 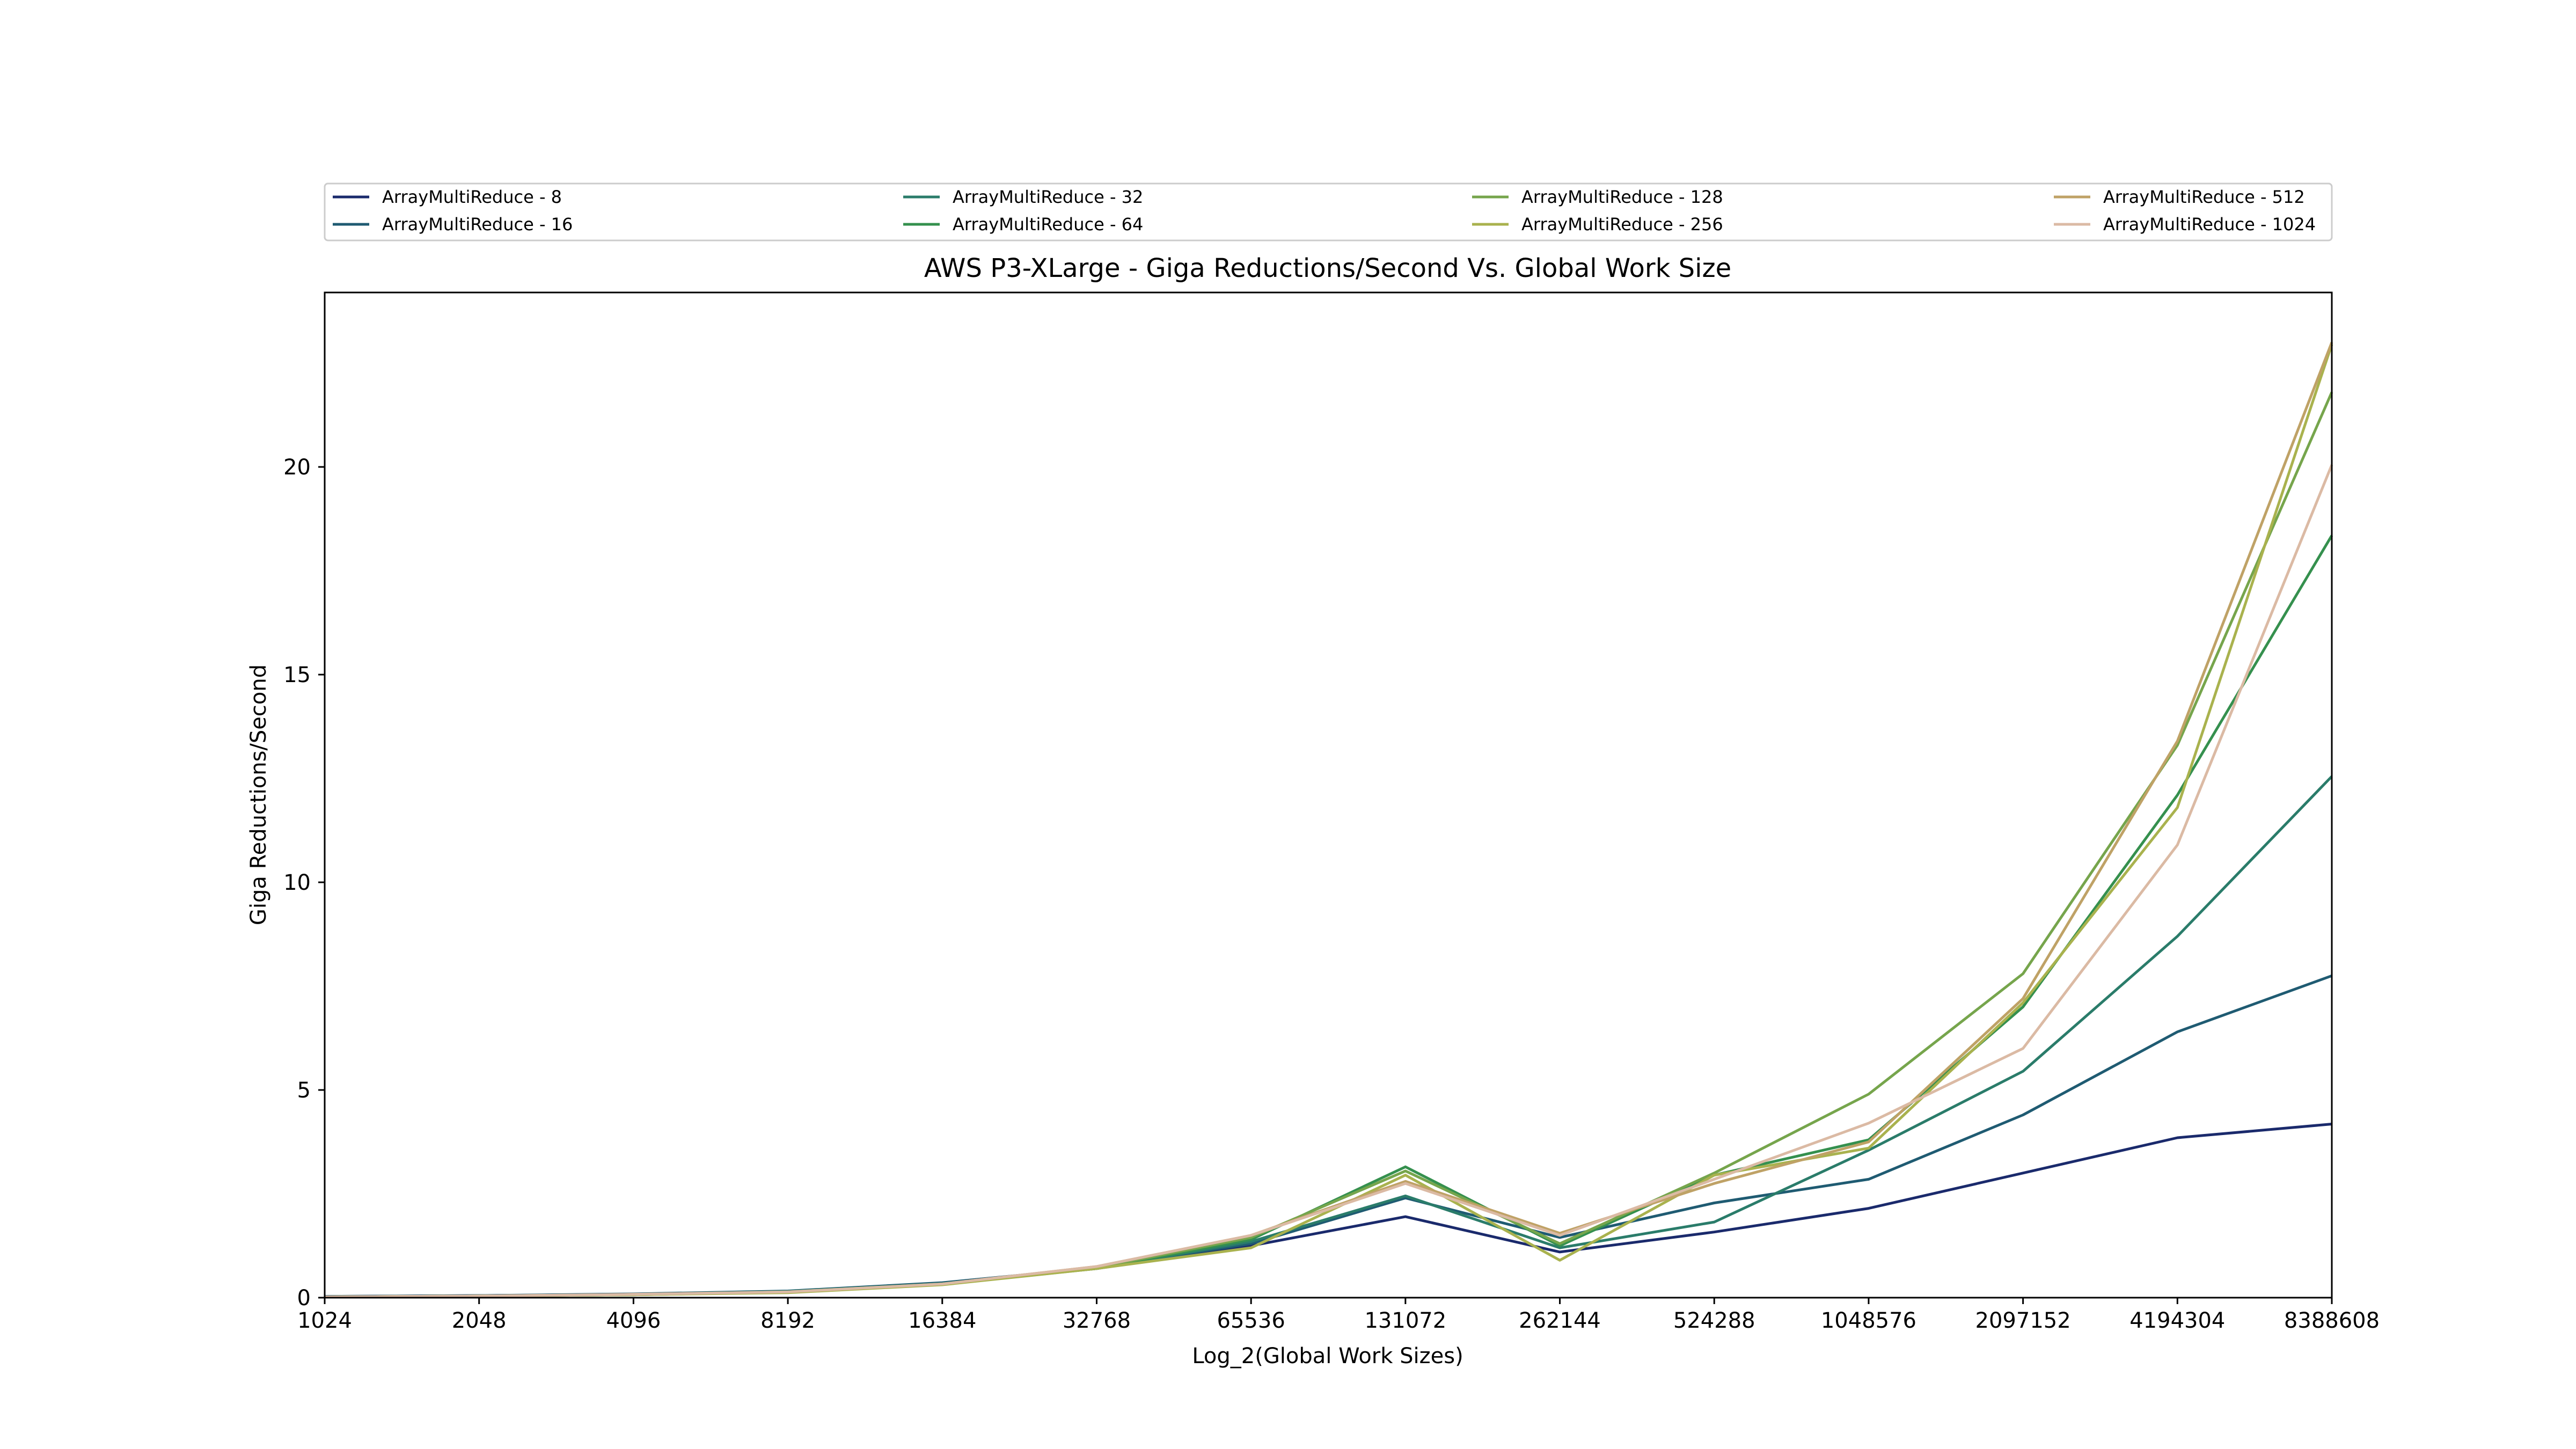 I want to click on legend-item: ArrayMultiReduce - 128, so click(x=1597, y=197).